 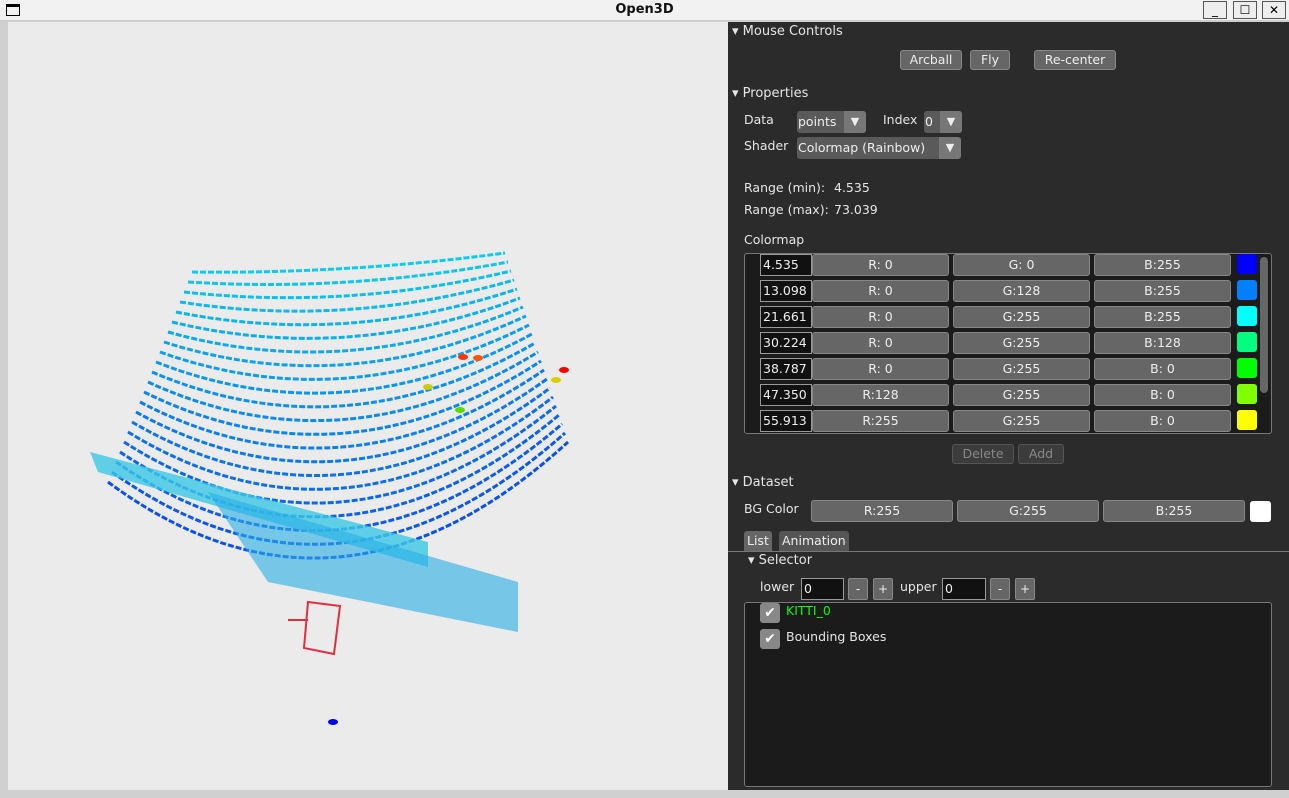 I want to click on lower-decrement-button: -, so click(x=858, y=589).